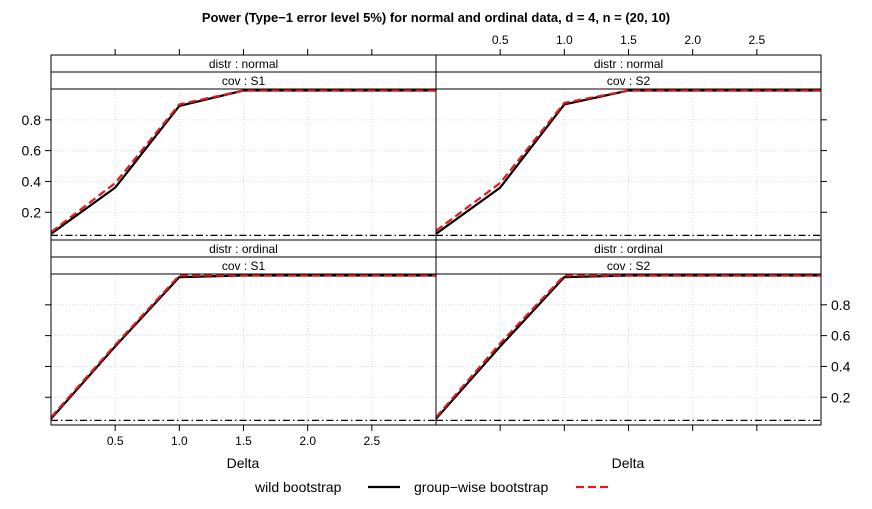 This screenshot has width=872, height=509. Describe the element at coordinates (628, 40) in the screenshot. I see `x-tick-label-top: 1.5` at that location.